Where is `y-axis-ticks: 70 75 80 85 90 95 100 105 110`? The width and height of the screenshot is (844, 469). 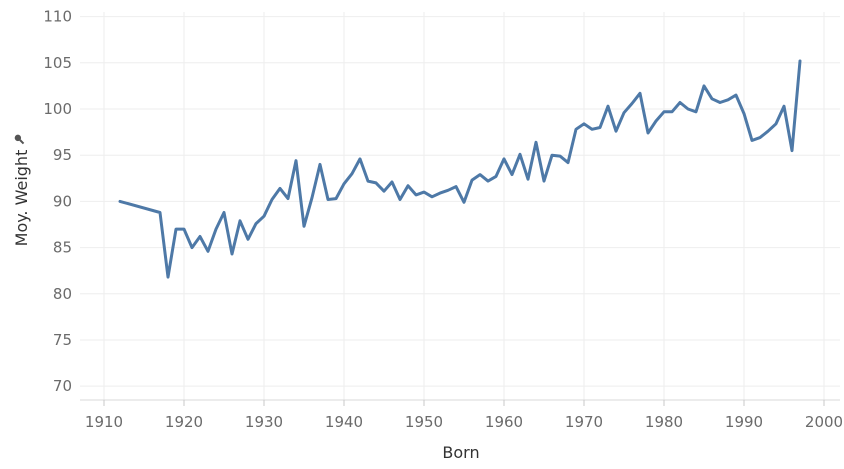
y-axis-ticks: 70 75 80 85 90 95 100 105 110 is located at coordinates (57, 202).